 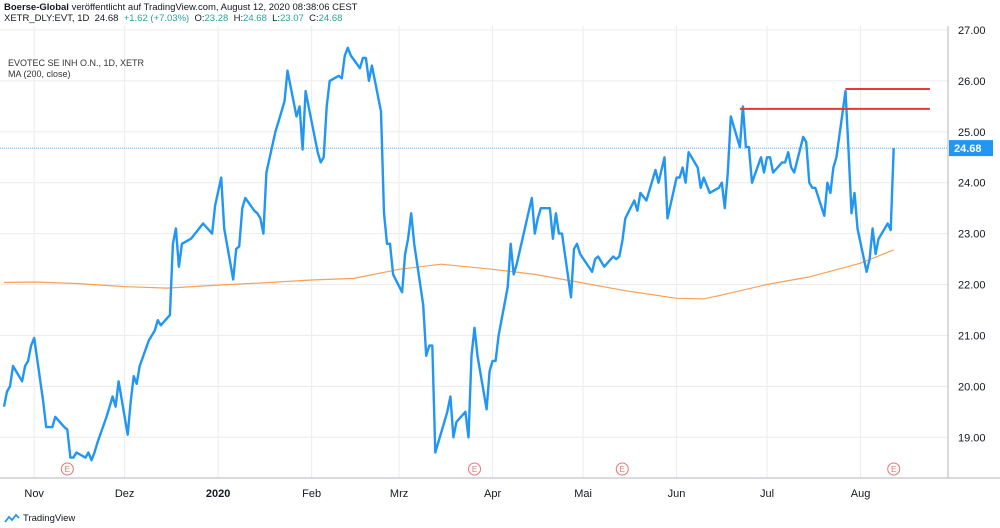 I want to click on open-label: O:, so click(x=199, y=18).